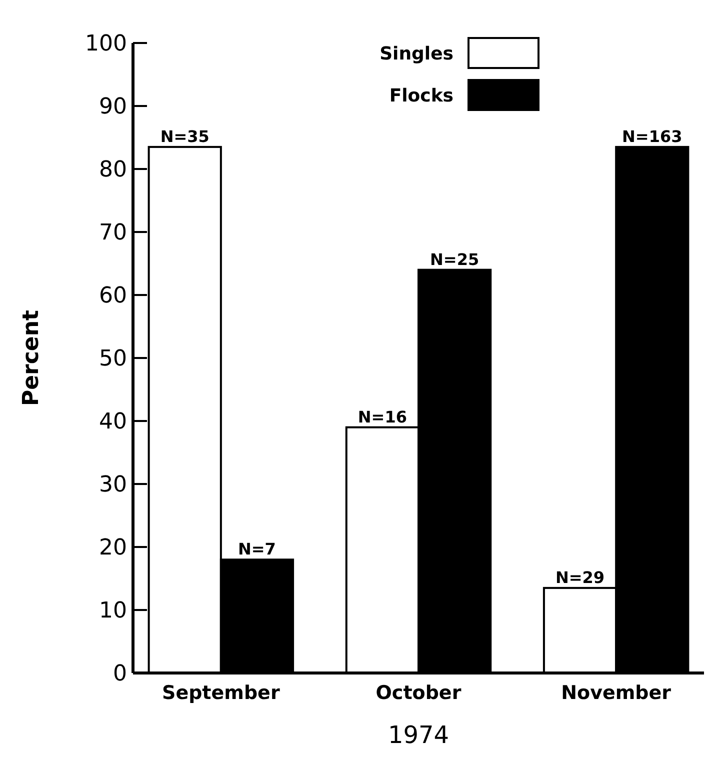 The width and height of the screenshot is (722, 771). I want to click on x-tick-label: October, so click(419, 693).